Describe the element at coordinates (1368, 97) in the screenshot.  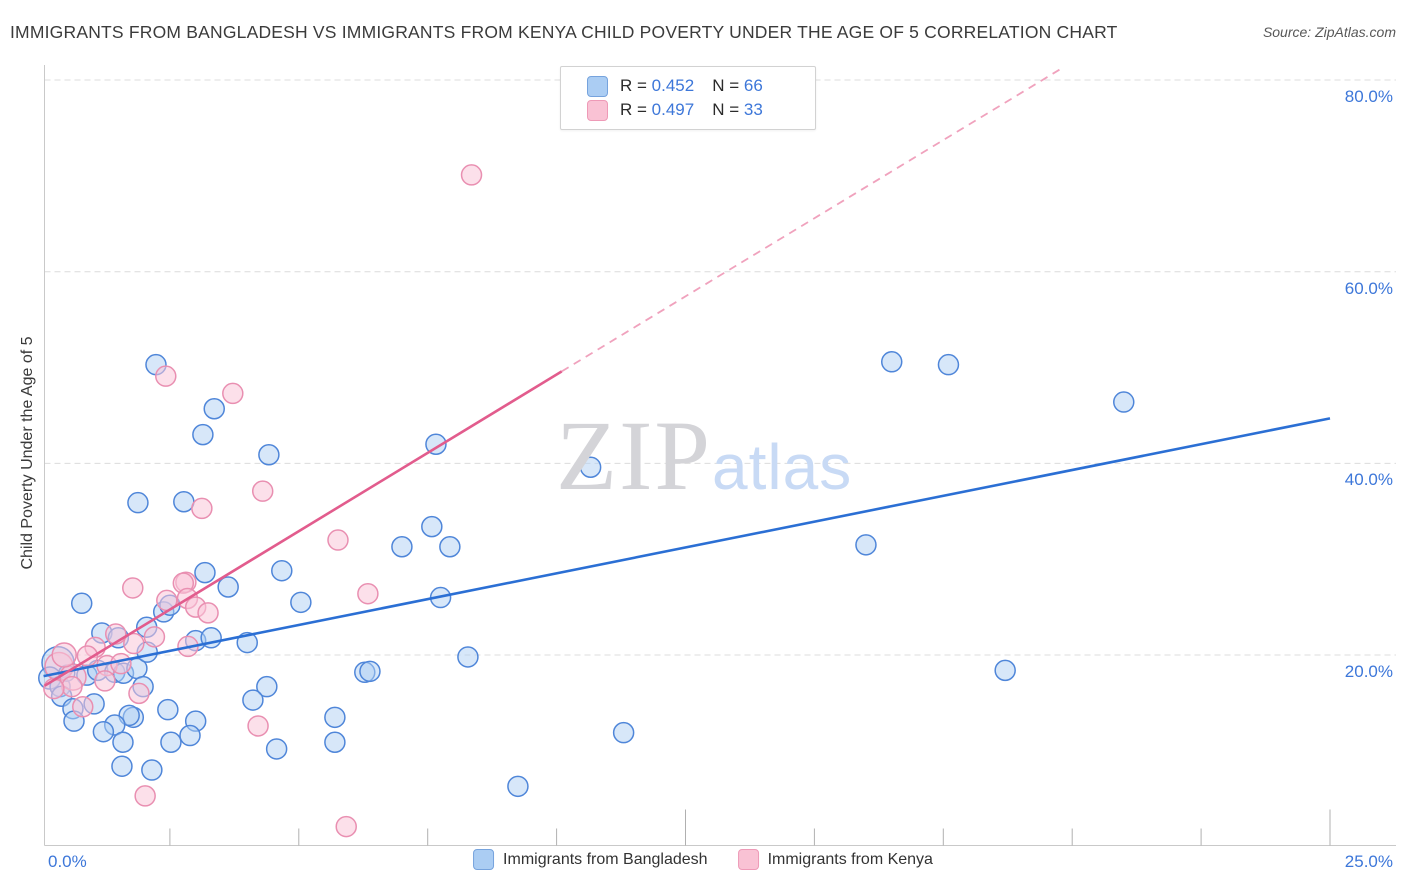
I see `y-tick-label-80: 80.0%` at that location.